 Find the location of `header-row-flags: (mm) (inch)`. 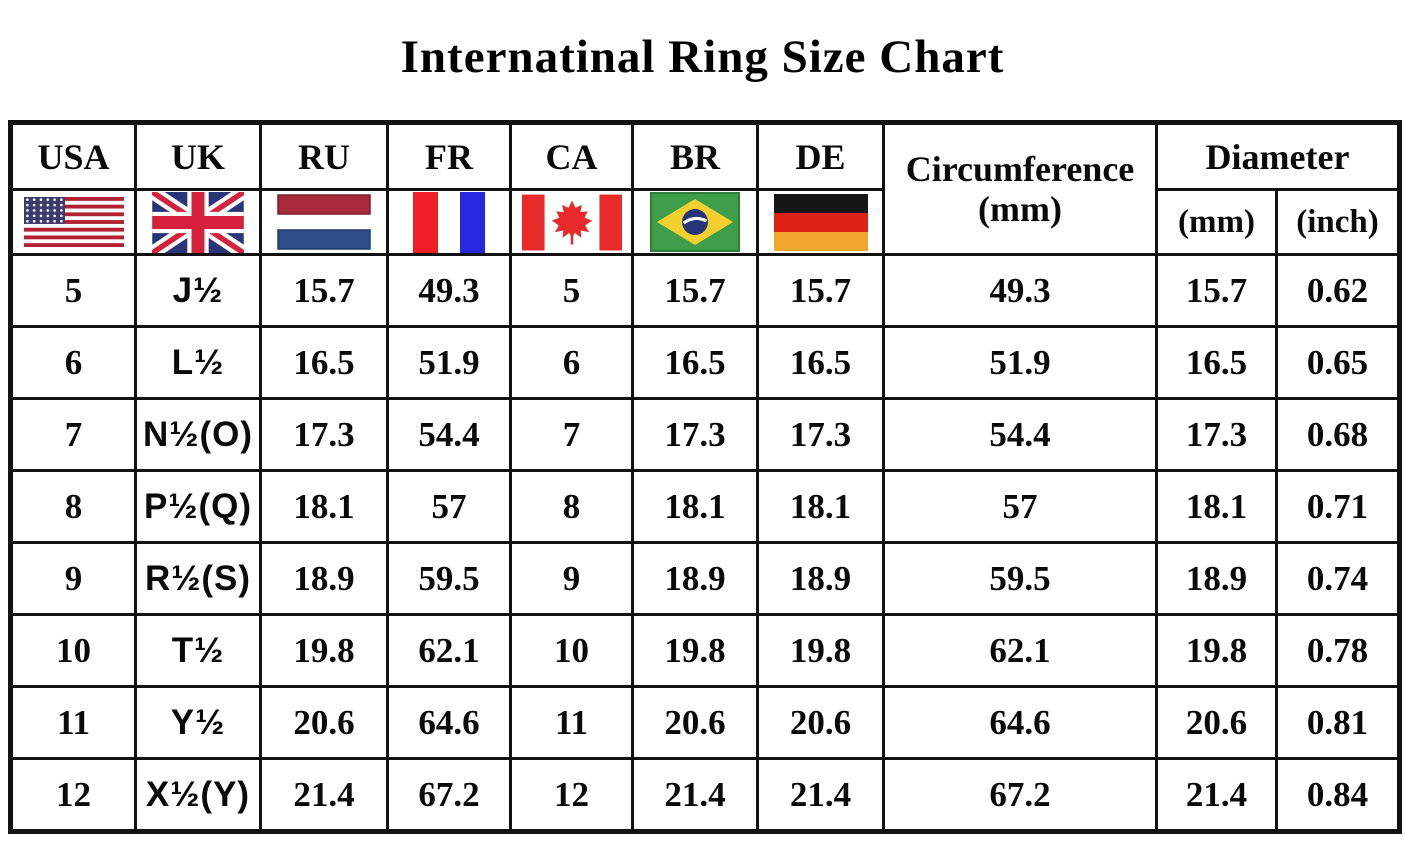

header-row-flags: (mm) (inch) is located at coordinates (705, 222).